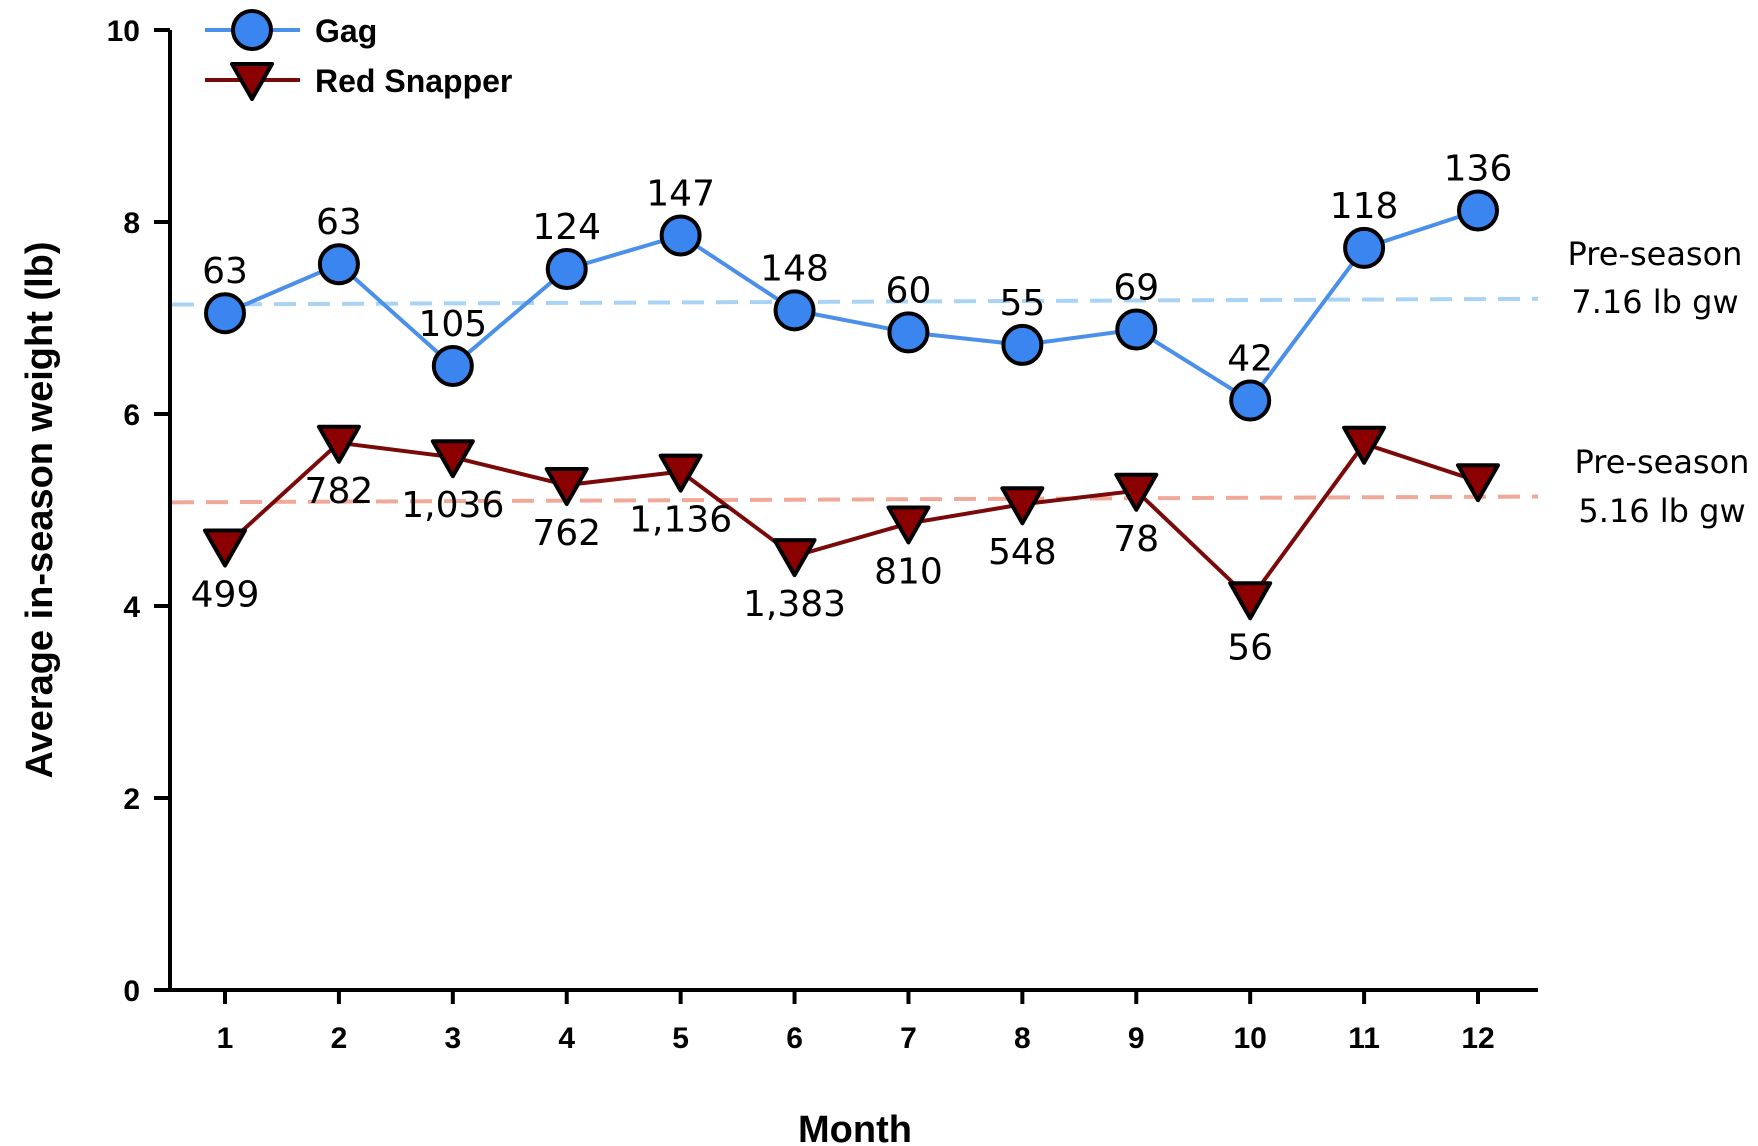 The width and height of the screenshot is (1758, 1146). I want to click on x-axis-title: Month, so click(855, 1127).